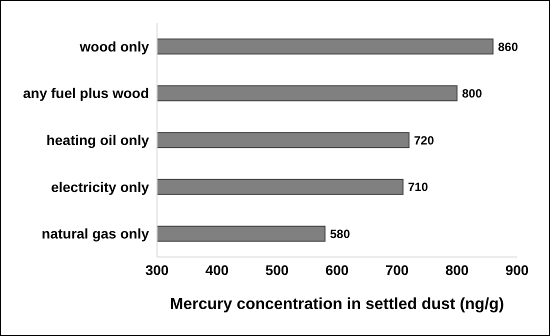 The image size is (550, 336). What do you see at coordinates (397, 270) in the screenshot?
I see `x-tick-label: 700` at bounding box center [397, 270].